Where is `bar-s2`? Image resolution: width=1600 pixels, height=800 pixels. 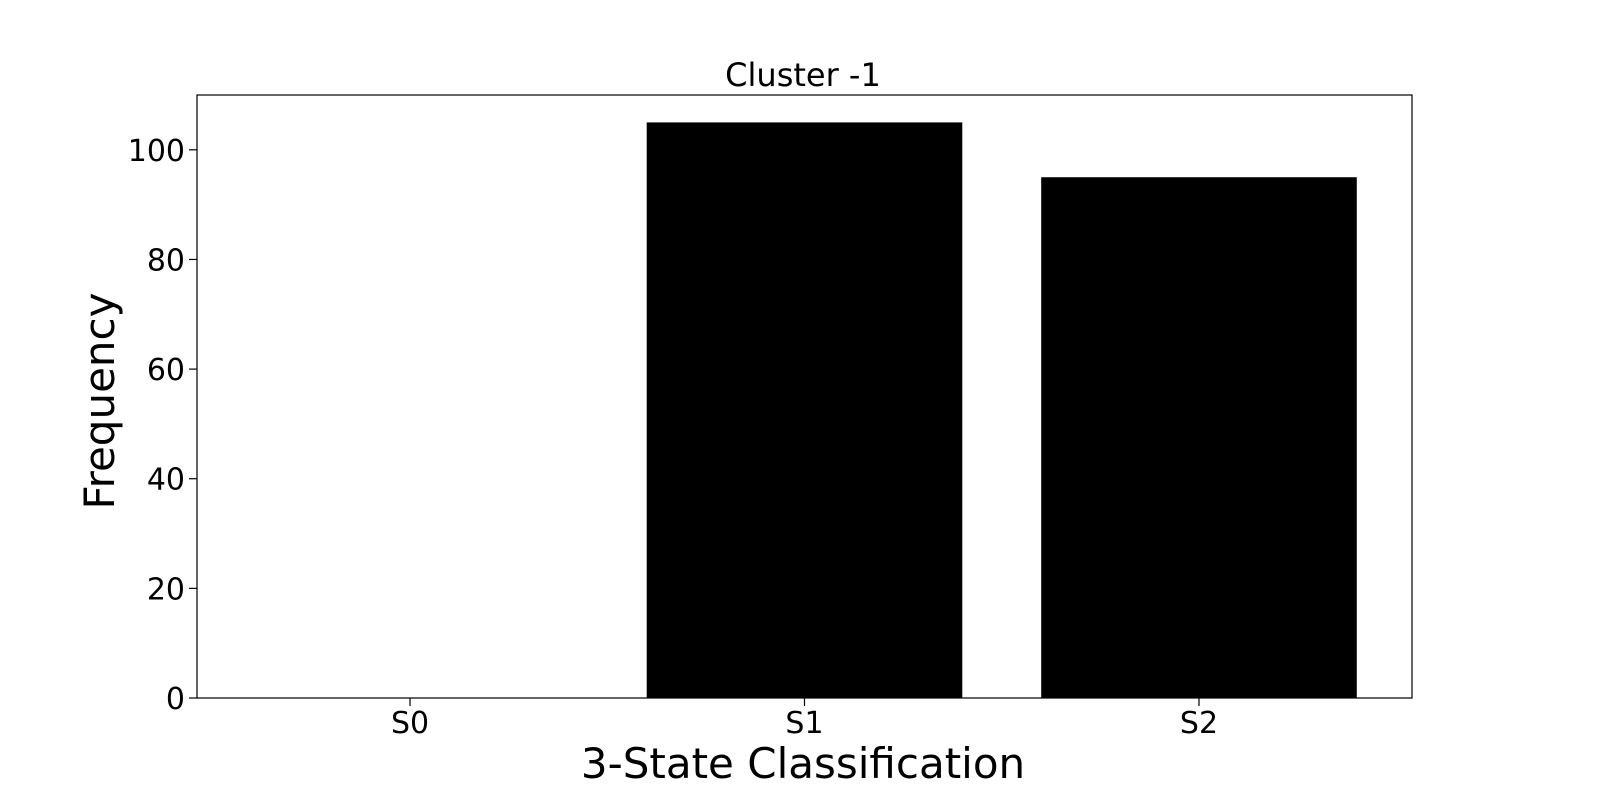 bar-s2 is located at coordinates (1199, 437).